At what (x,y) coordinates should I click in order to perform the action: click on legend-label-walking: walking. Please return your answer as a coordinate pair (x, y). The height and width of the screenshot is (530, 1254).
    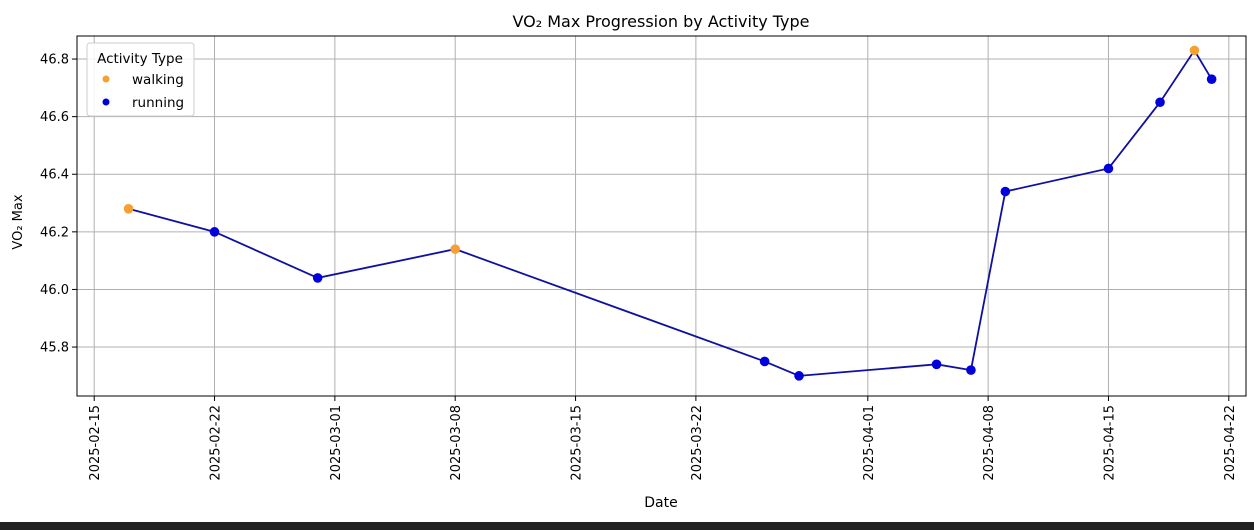
    Looking at the image, I should click on (158, 80).